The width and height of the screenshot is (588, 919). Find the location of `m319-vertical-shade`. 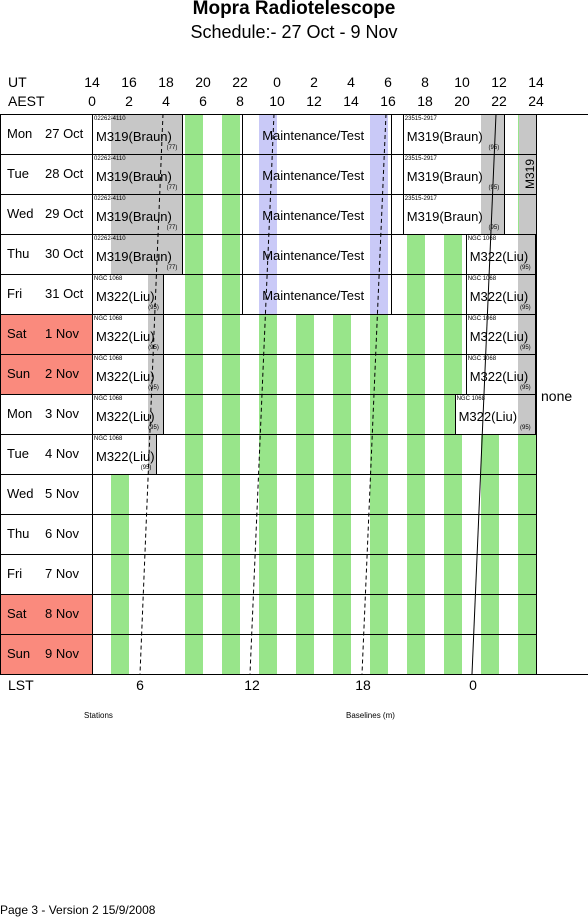

m319-vertical-shade is located at coordinates (527, 174).